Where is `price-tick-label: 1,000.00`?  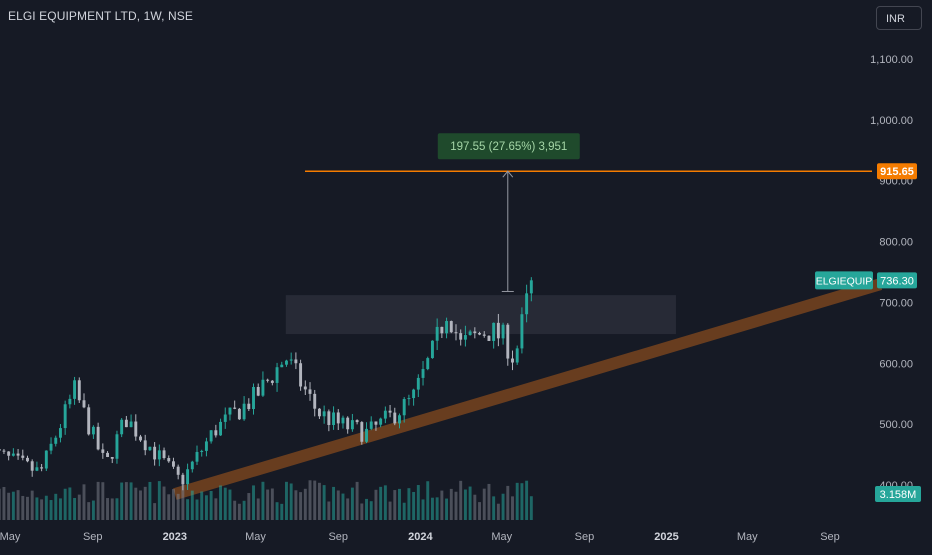
price-tick-label: 1,000.00 is located at coordinates (891, 121).